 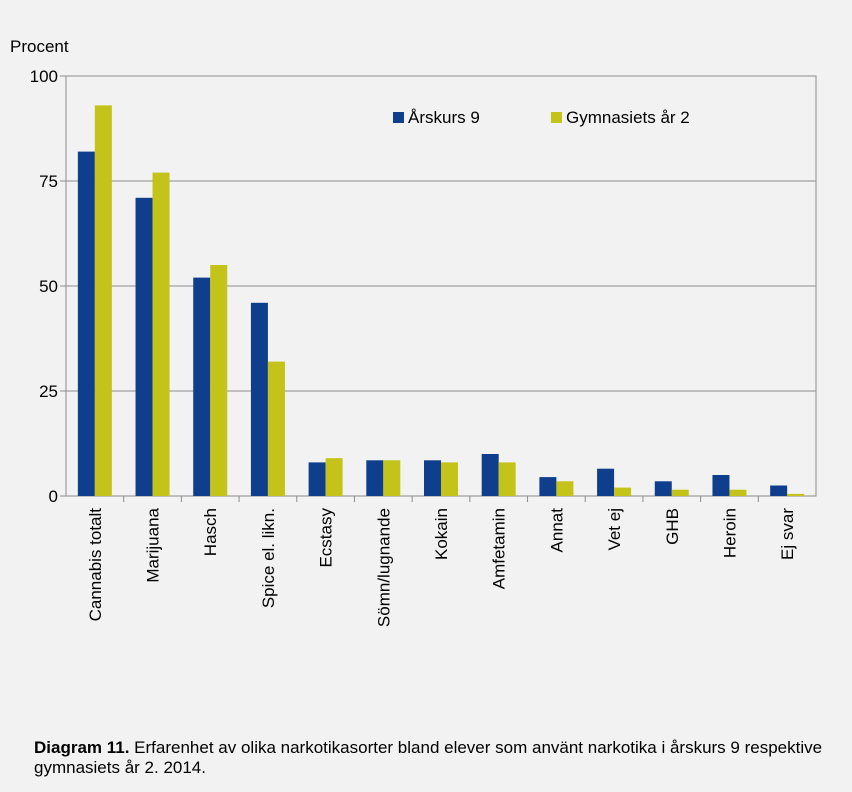 I want to click on caption-label: Diagram 11., so click(x=82, y=747).